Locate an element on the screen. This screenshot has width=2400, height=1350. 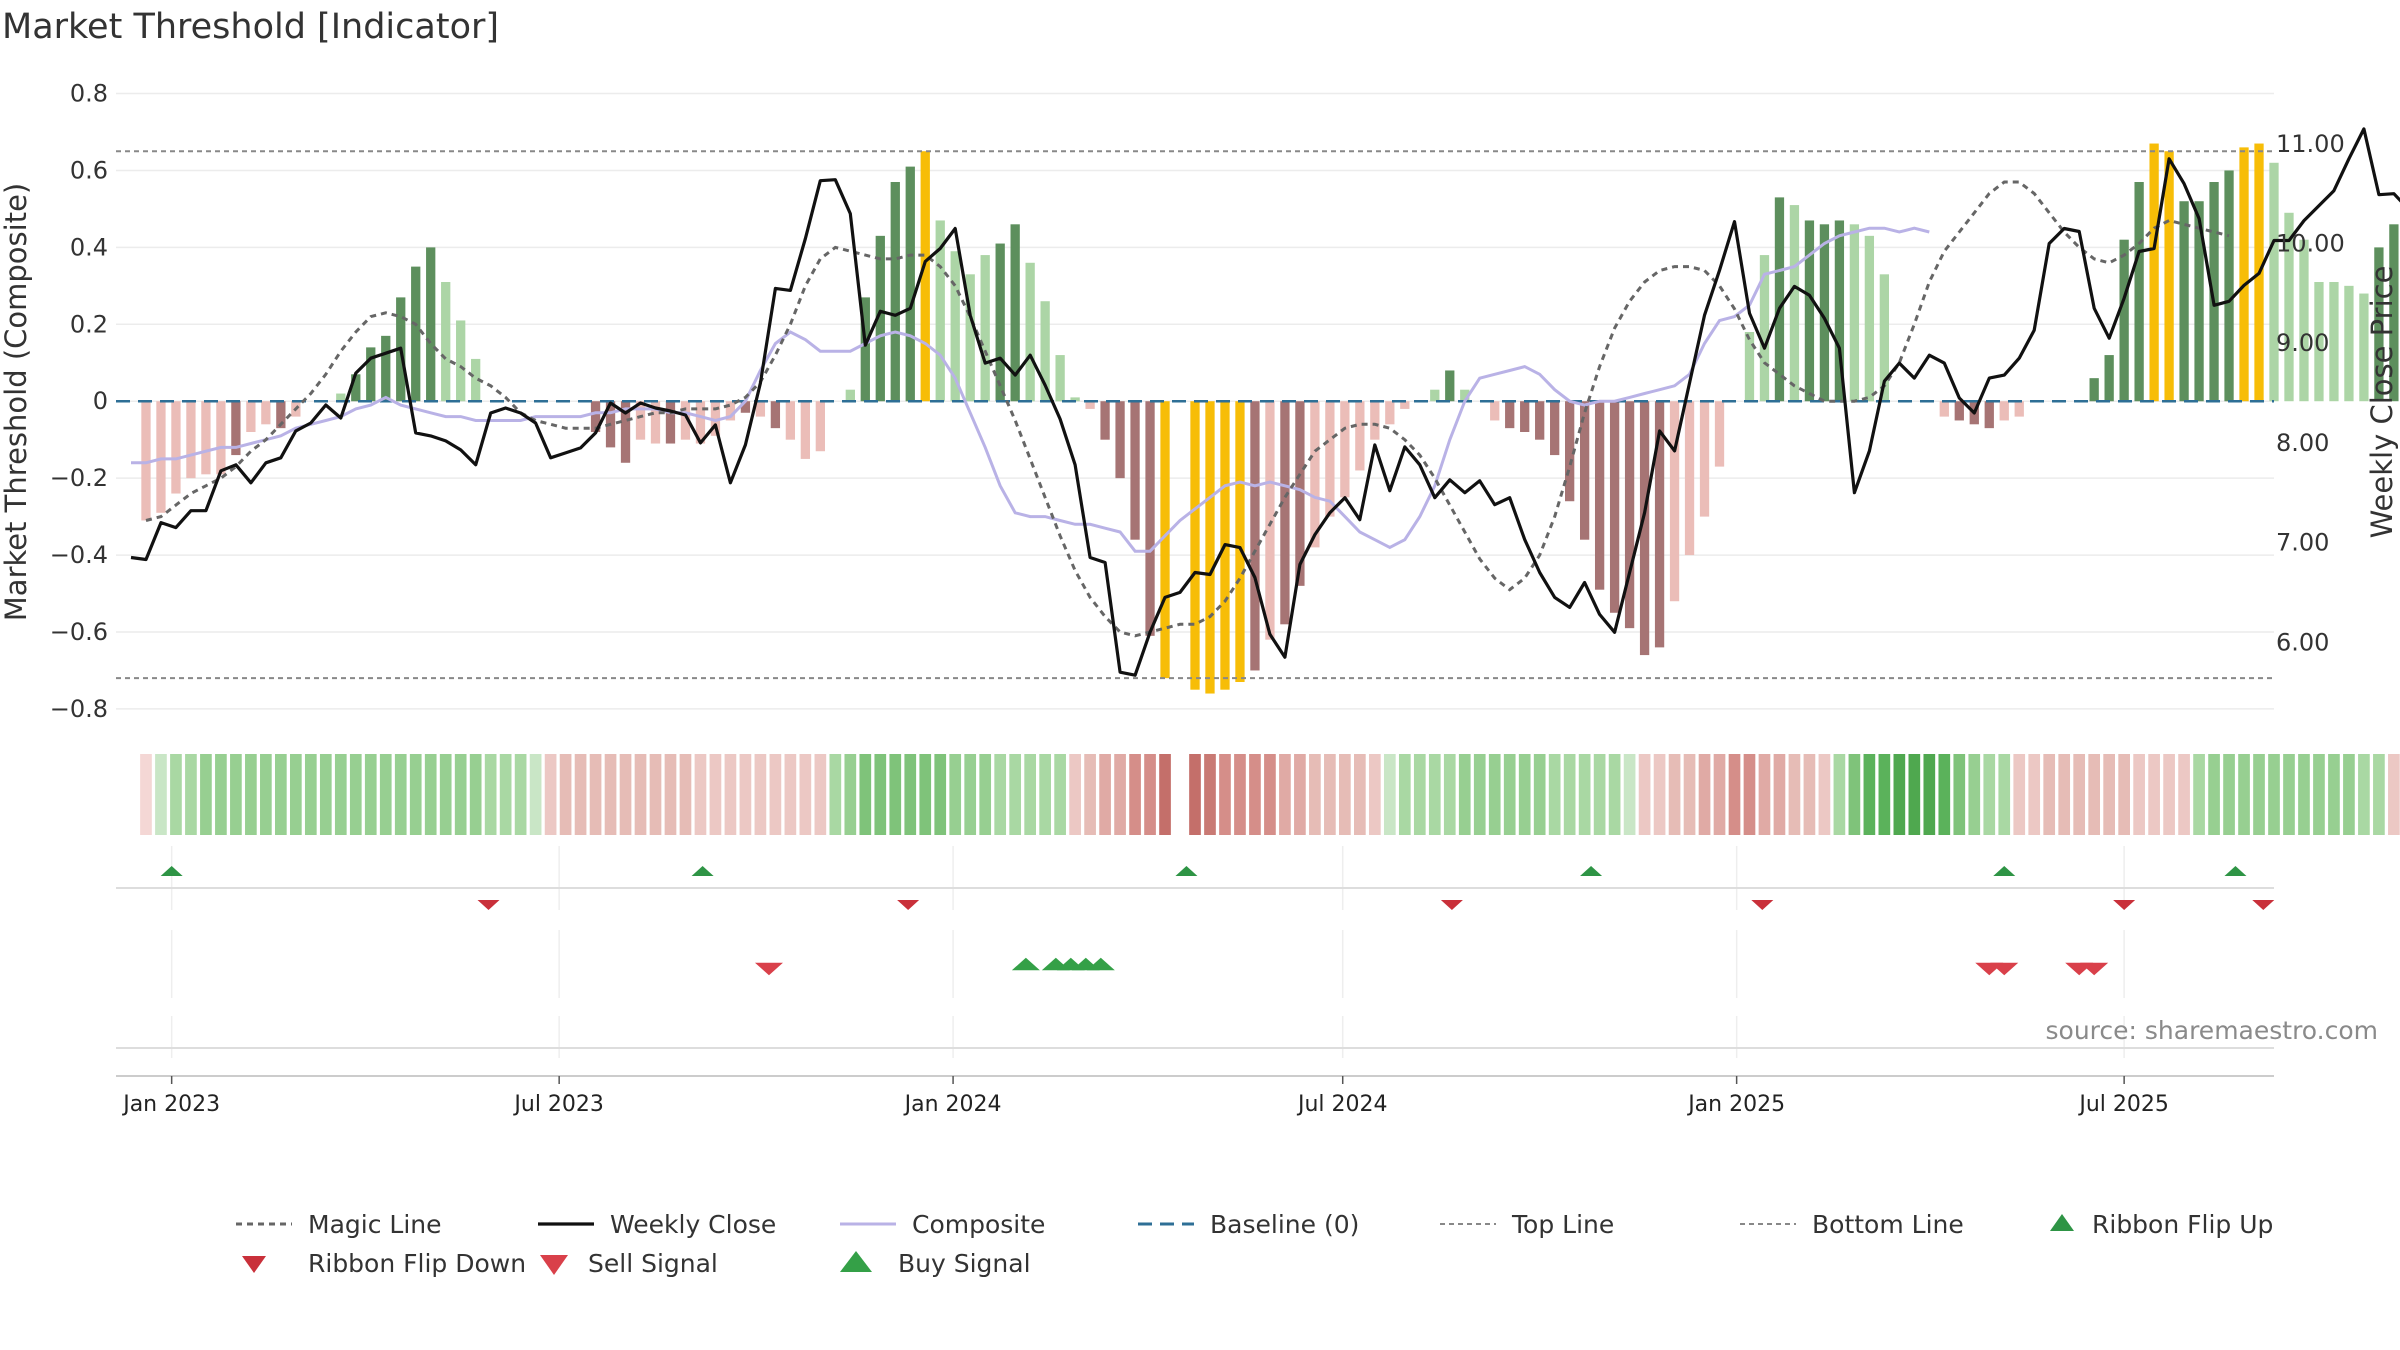
signal-markers is located at coordinates (1217, 921).